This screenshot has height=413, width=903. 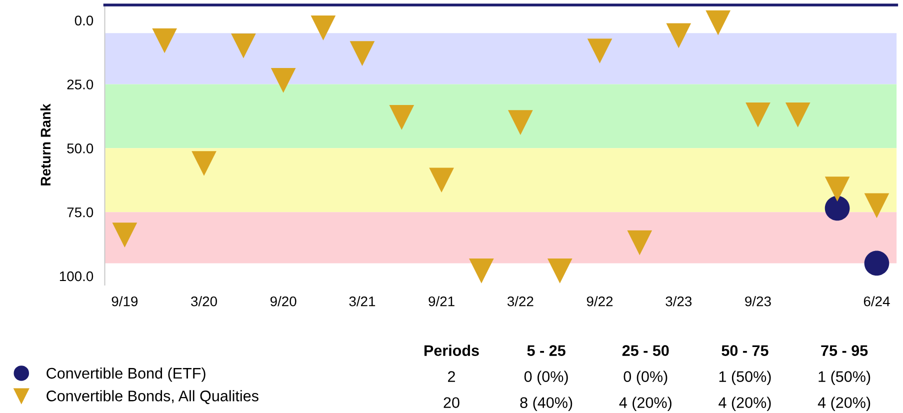 I want to click on x-tick-label: 3/23, so click(x=679, y=301).